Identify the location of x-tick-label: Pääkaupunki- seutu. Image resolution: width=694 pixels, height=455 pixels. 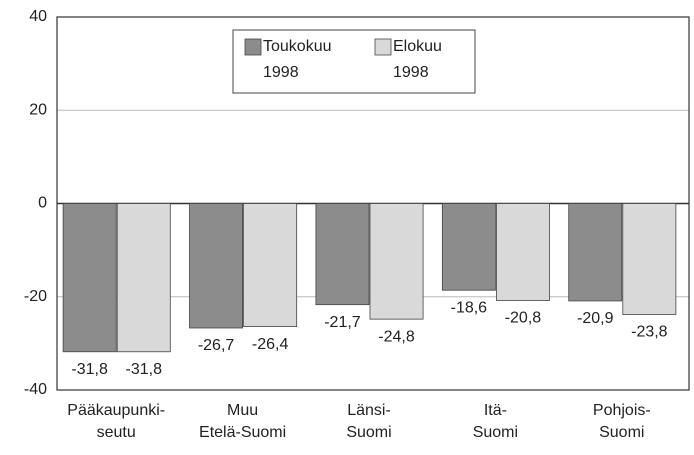
(116, 421).